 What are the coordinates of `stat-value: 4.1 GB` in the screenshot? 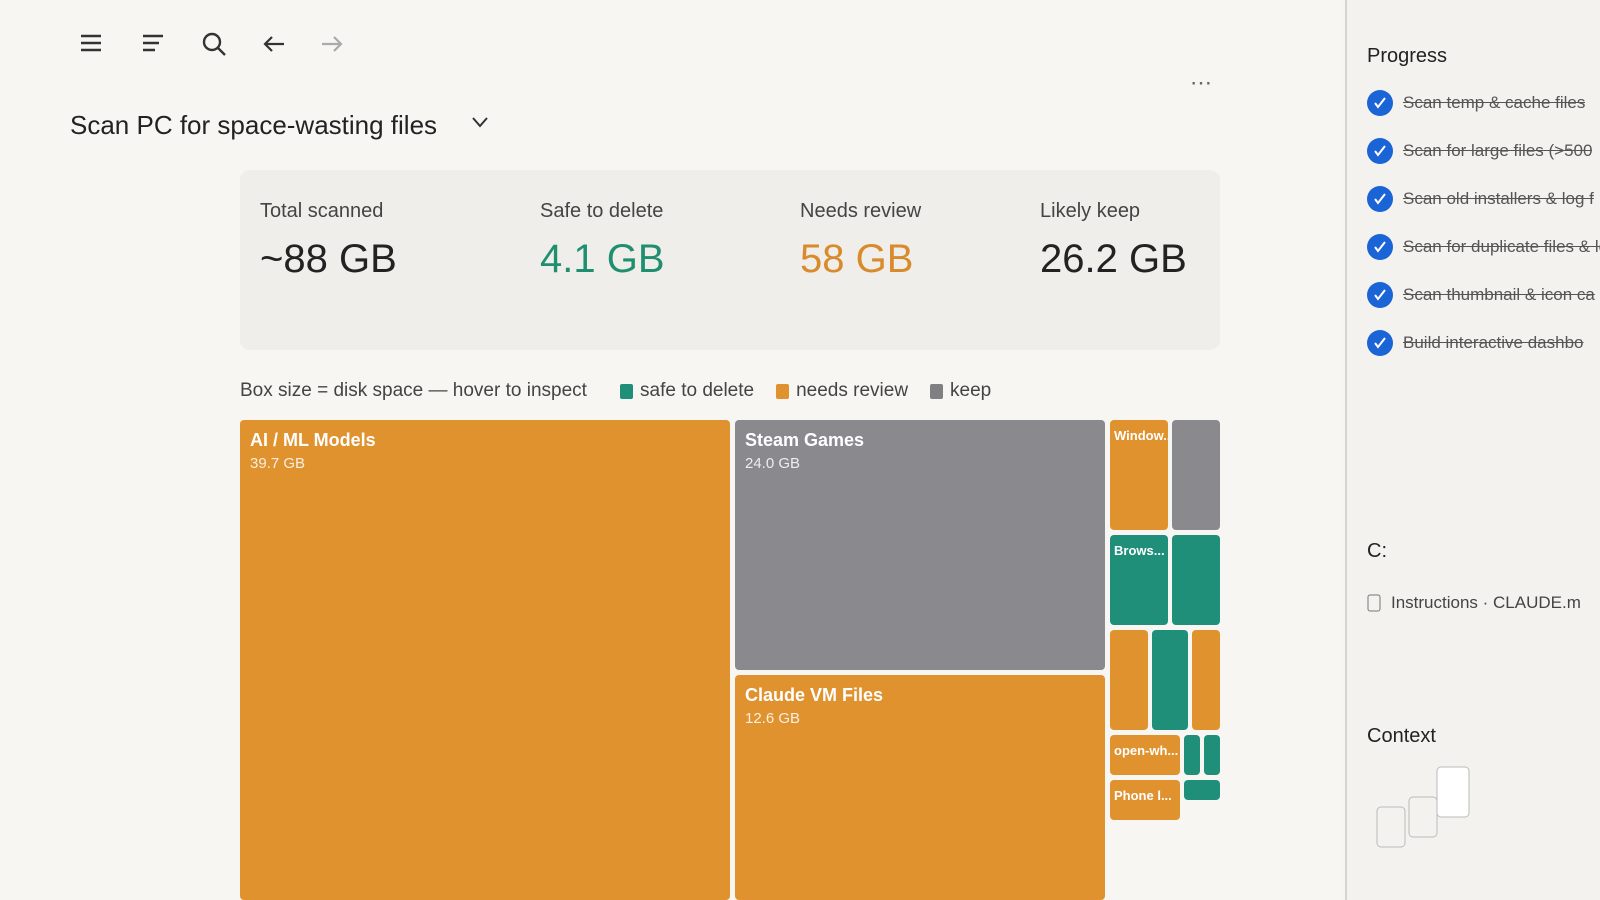 It's located at (602, 259).